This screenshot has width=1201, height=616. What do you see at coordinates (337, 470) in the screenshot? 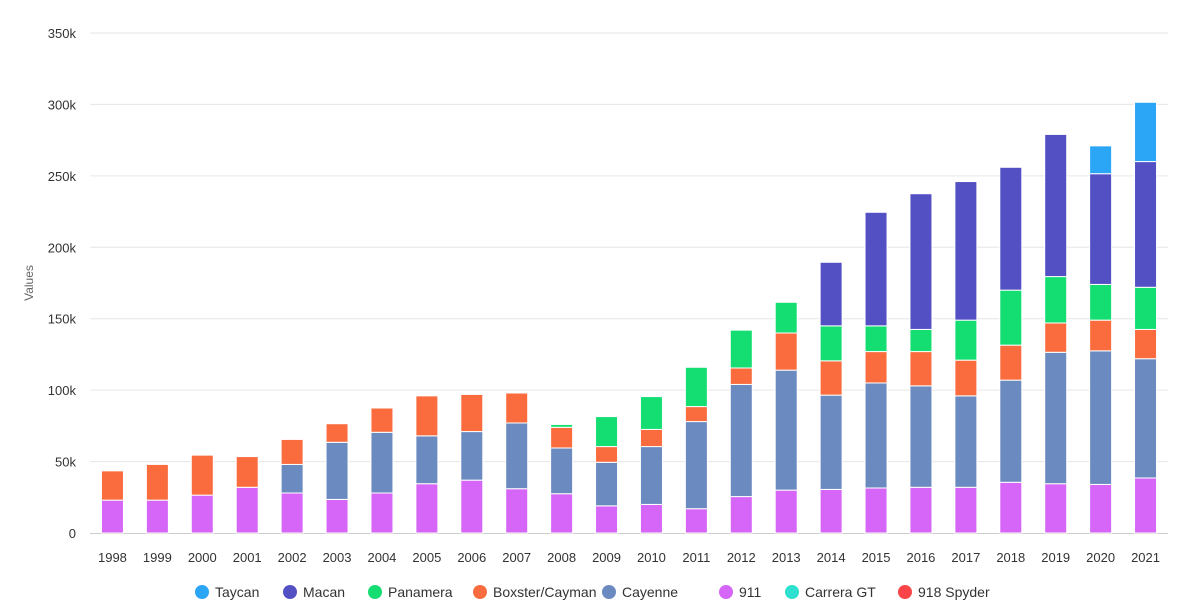
I see `bar-segment-cayenne-2003` at bounding box center [337, 470].